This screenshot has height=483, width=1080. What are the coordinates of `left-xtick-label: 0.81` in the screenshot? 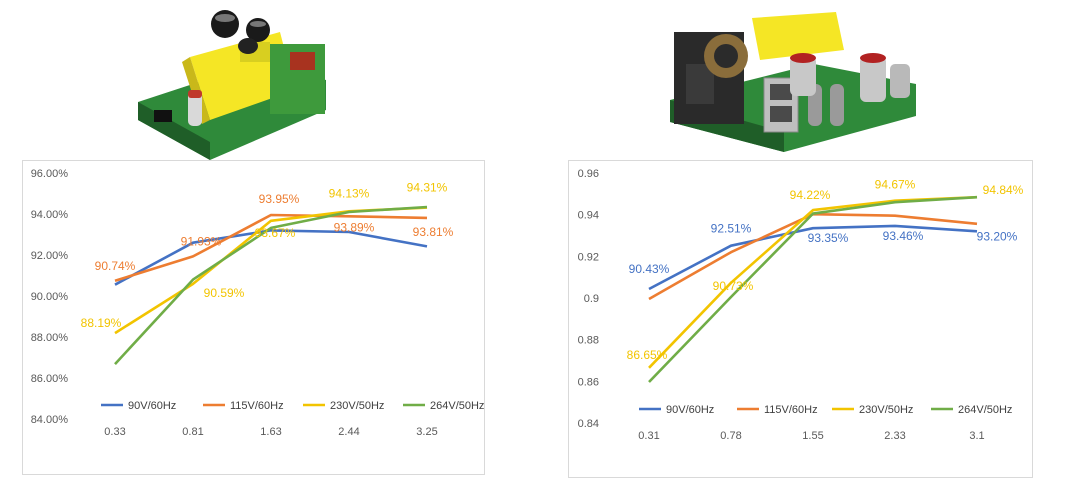 It's located at (192, 432).